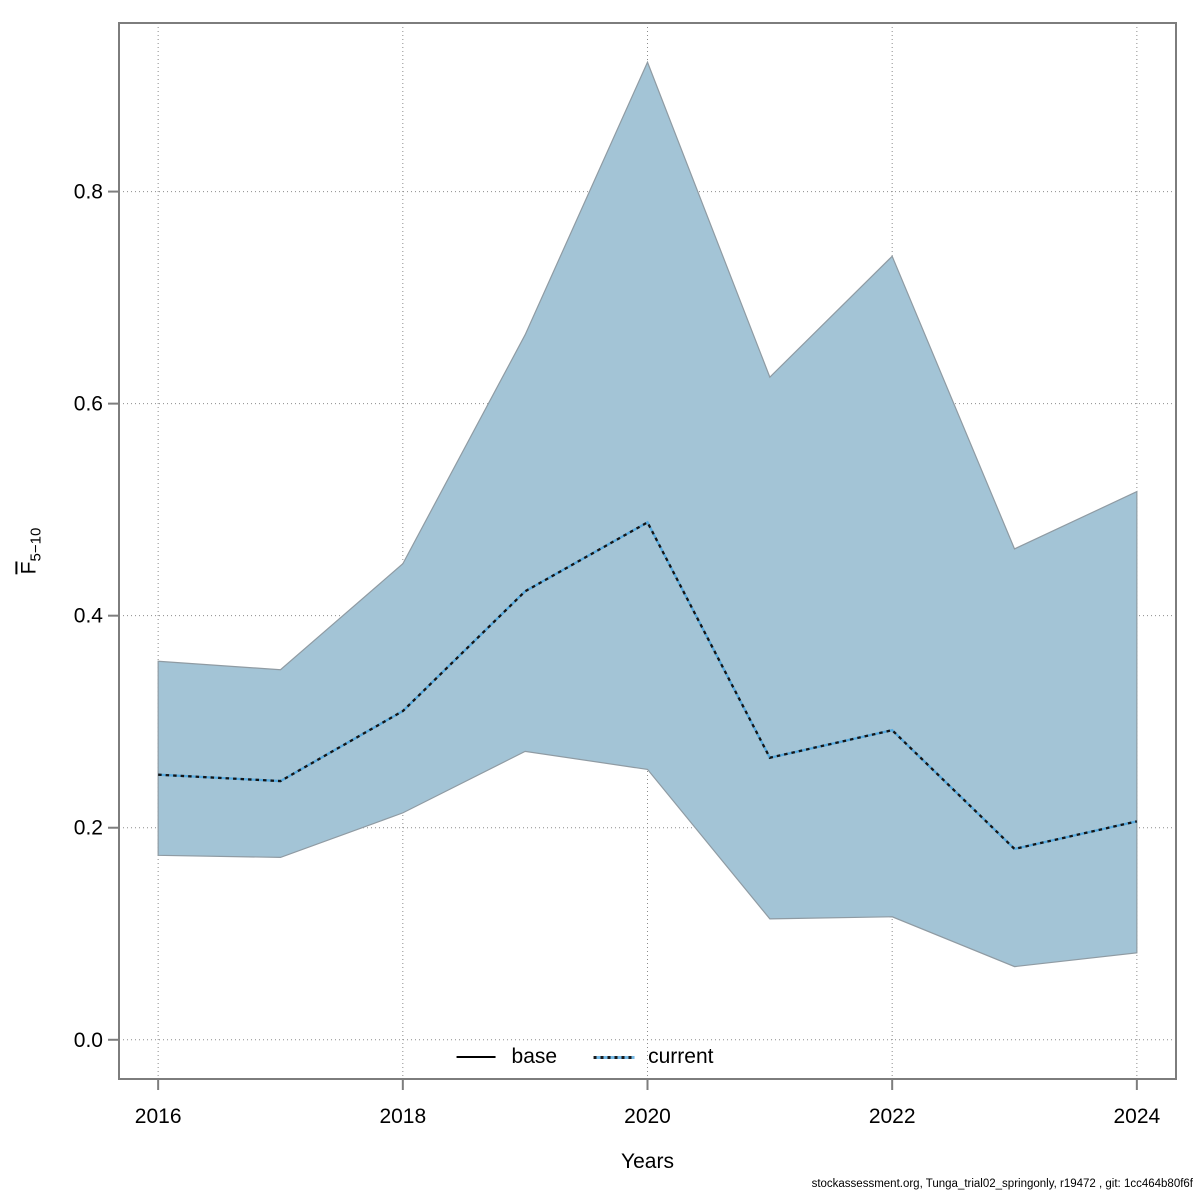  Describe the element at coordinates (88, 192) in the screenshot. I see `y-tick-label: 0.8` at that location.